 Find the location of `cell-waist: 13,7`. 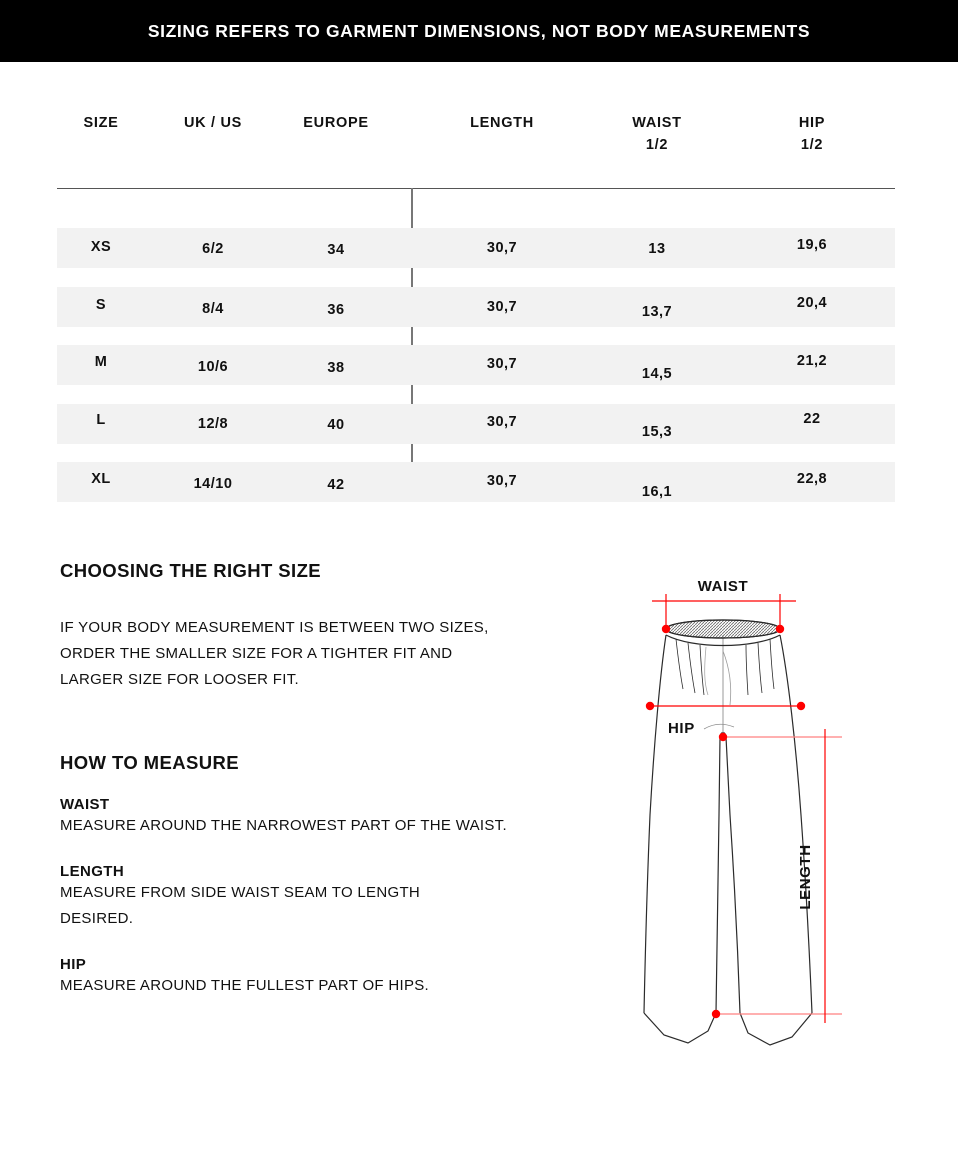

cell-waist: 13,7 is located at coordinates (657, 312).